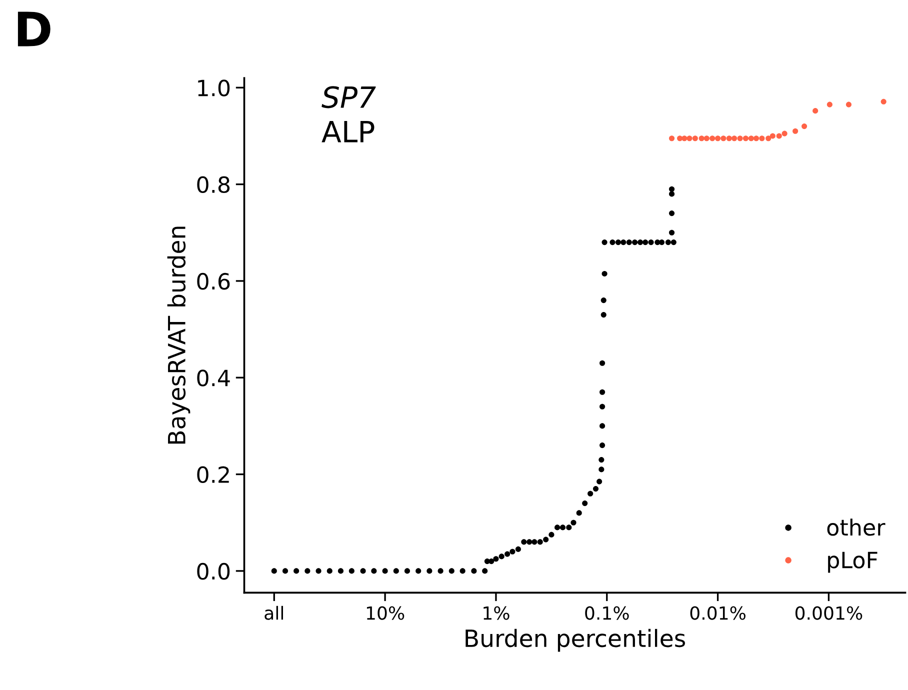 The image size is (908, 690). Describe the element at coordinates (34, 29) in the screenshot. I see `text: D` at that location.